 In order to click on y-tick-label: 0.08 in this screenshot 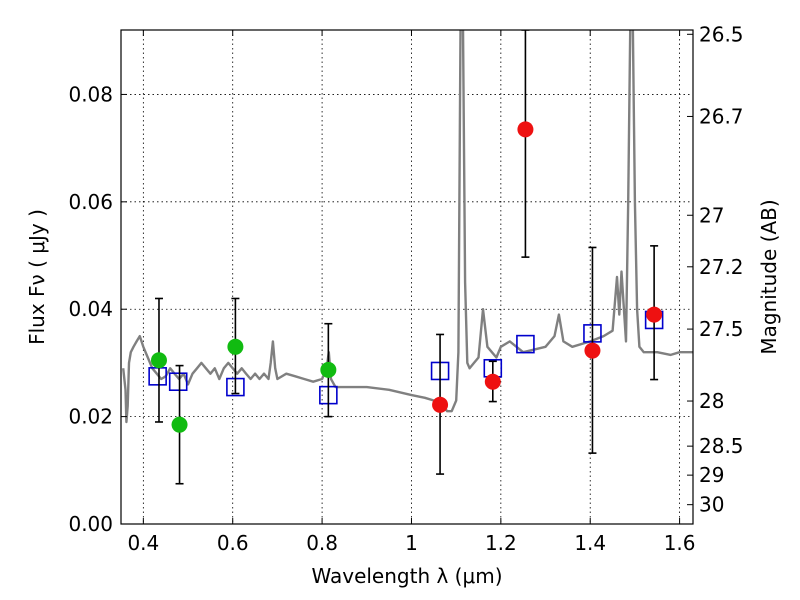, I will do `click(90, 94)`.